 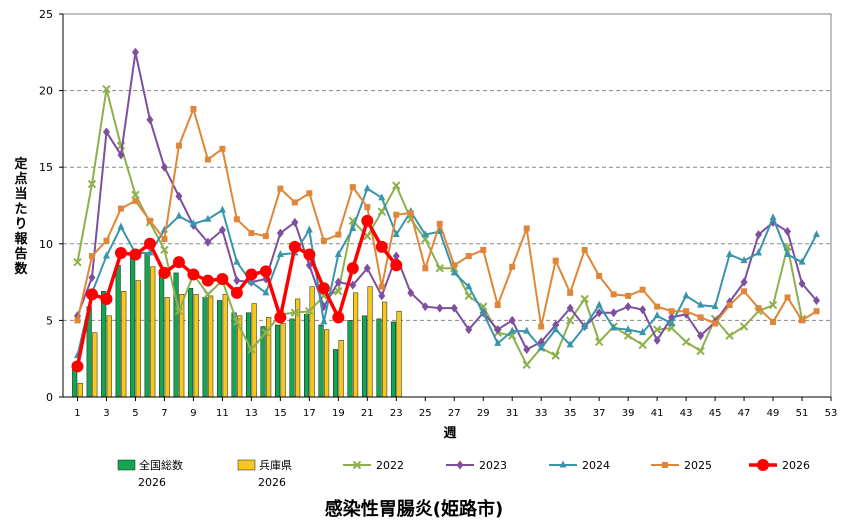 I want to click on y-tick-label: 25, so click(x=46, y=14).